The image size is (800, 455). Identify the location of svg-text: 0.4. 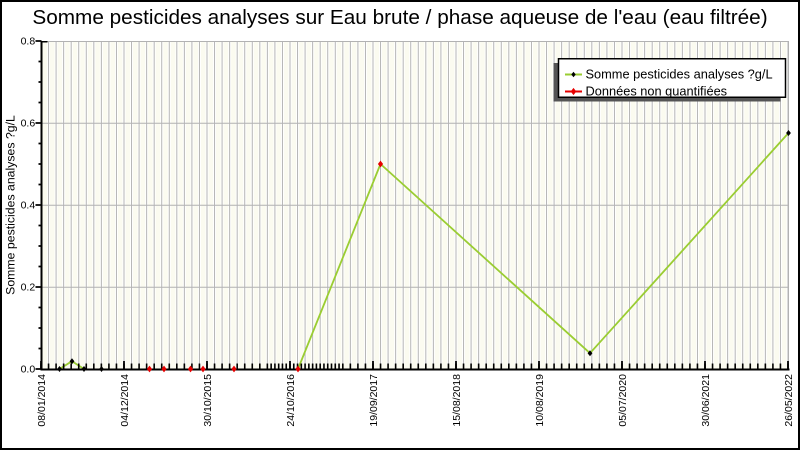
(28, 206).